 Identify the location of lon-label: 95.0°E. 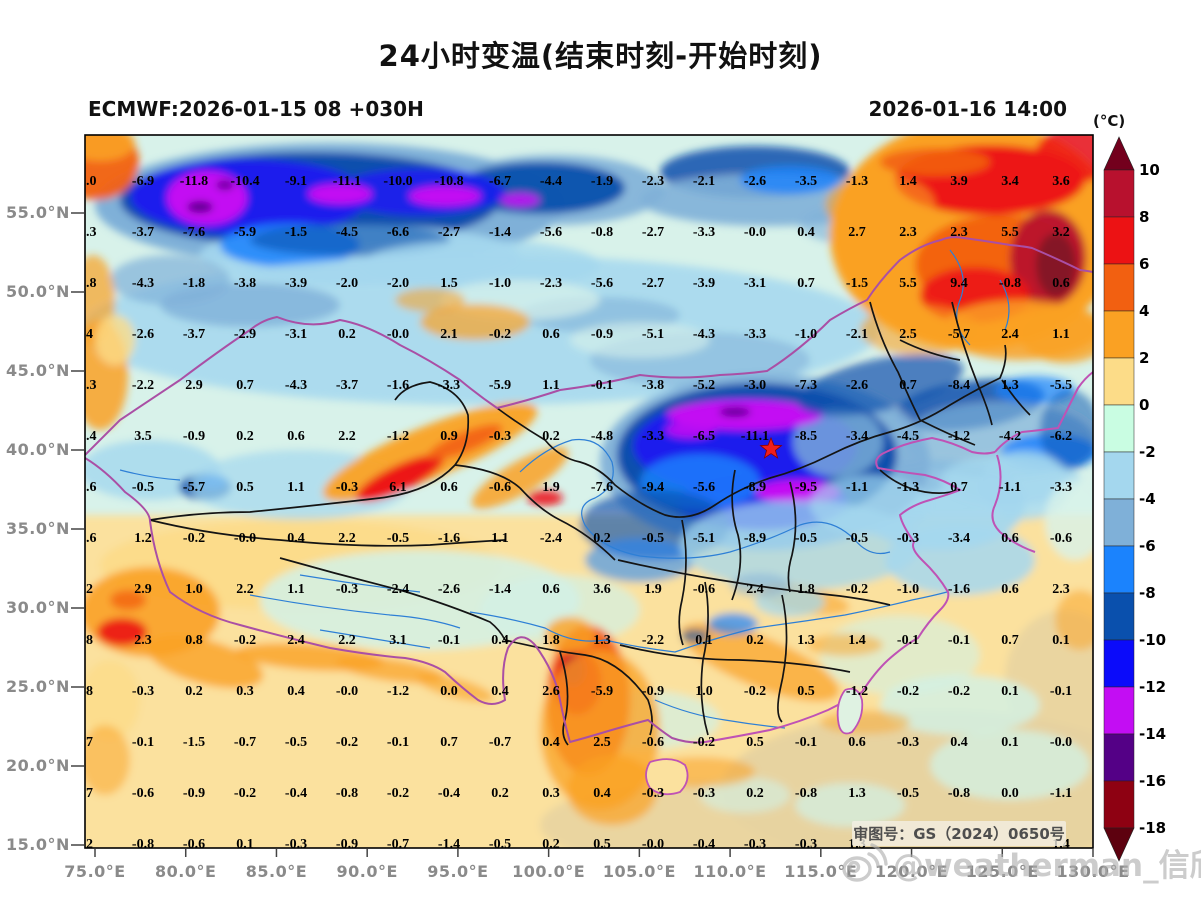
(458, 871).